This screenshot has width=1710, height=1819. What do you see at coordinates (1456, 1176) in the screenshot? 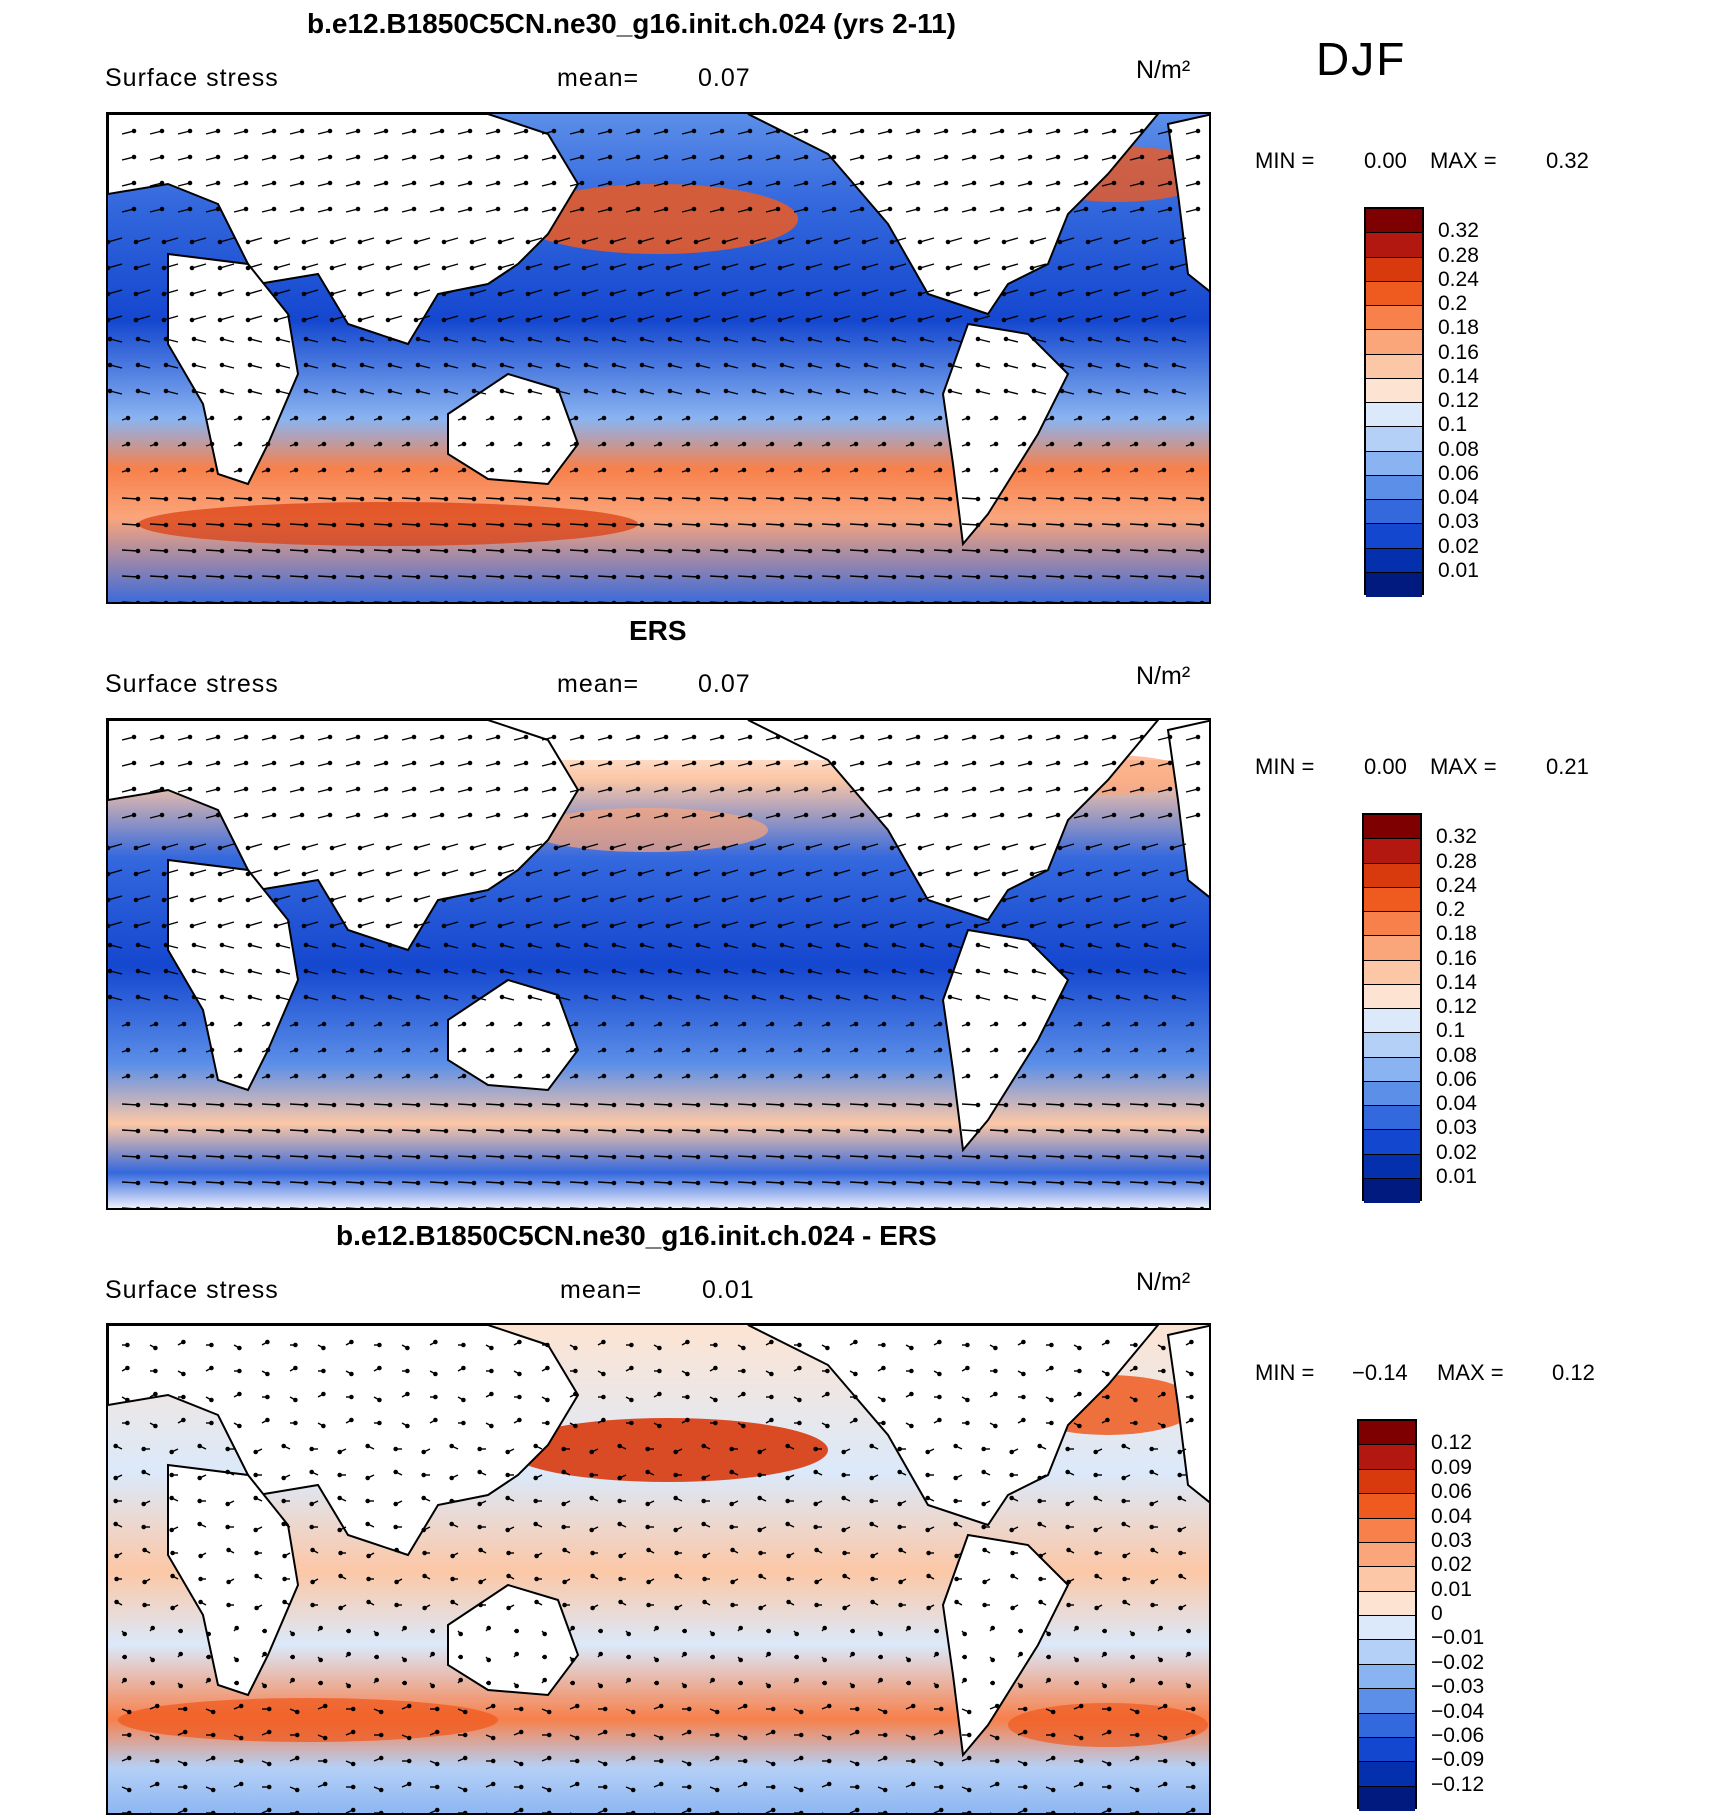
I see `colorbar-tick-label: 0.01` at bounding box center [1456, 1176].